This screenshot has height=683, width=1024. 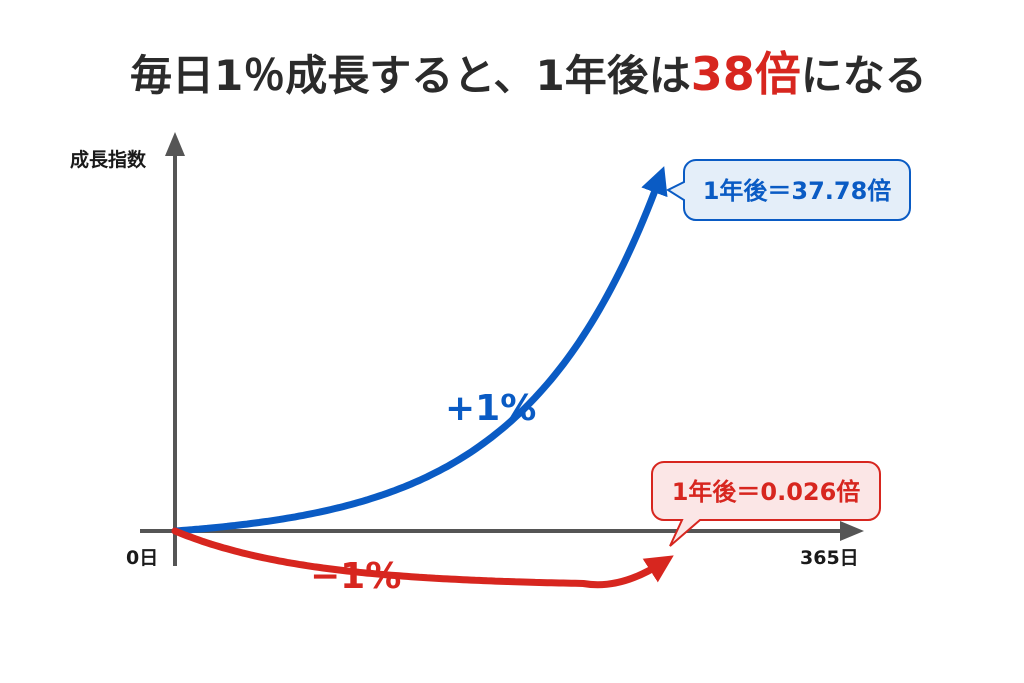 What do you see at coordinates (864, 75) in the screenshot?
I see `title-part2: になる` at bounding box center [864, 75].